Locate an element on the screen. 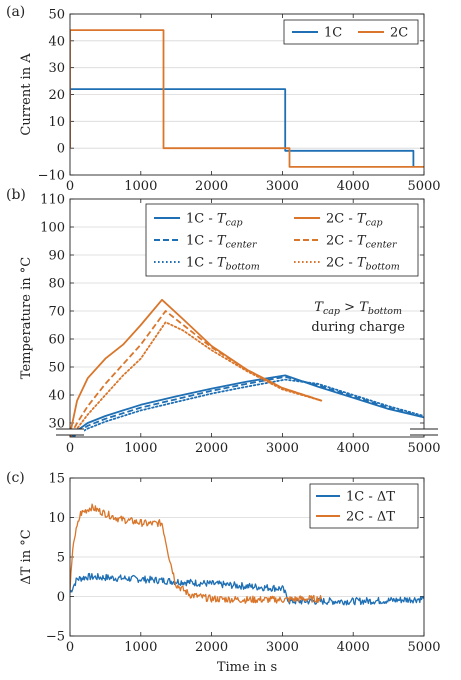  y-tick-label: −10 is located at coordinates (51, 176).